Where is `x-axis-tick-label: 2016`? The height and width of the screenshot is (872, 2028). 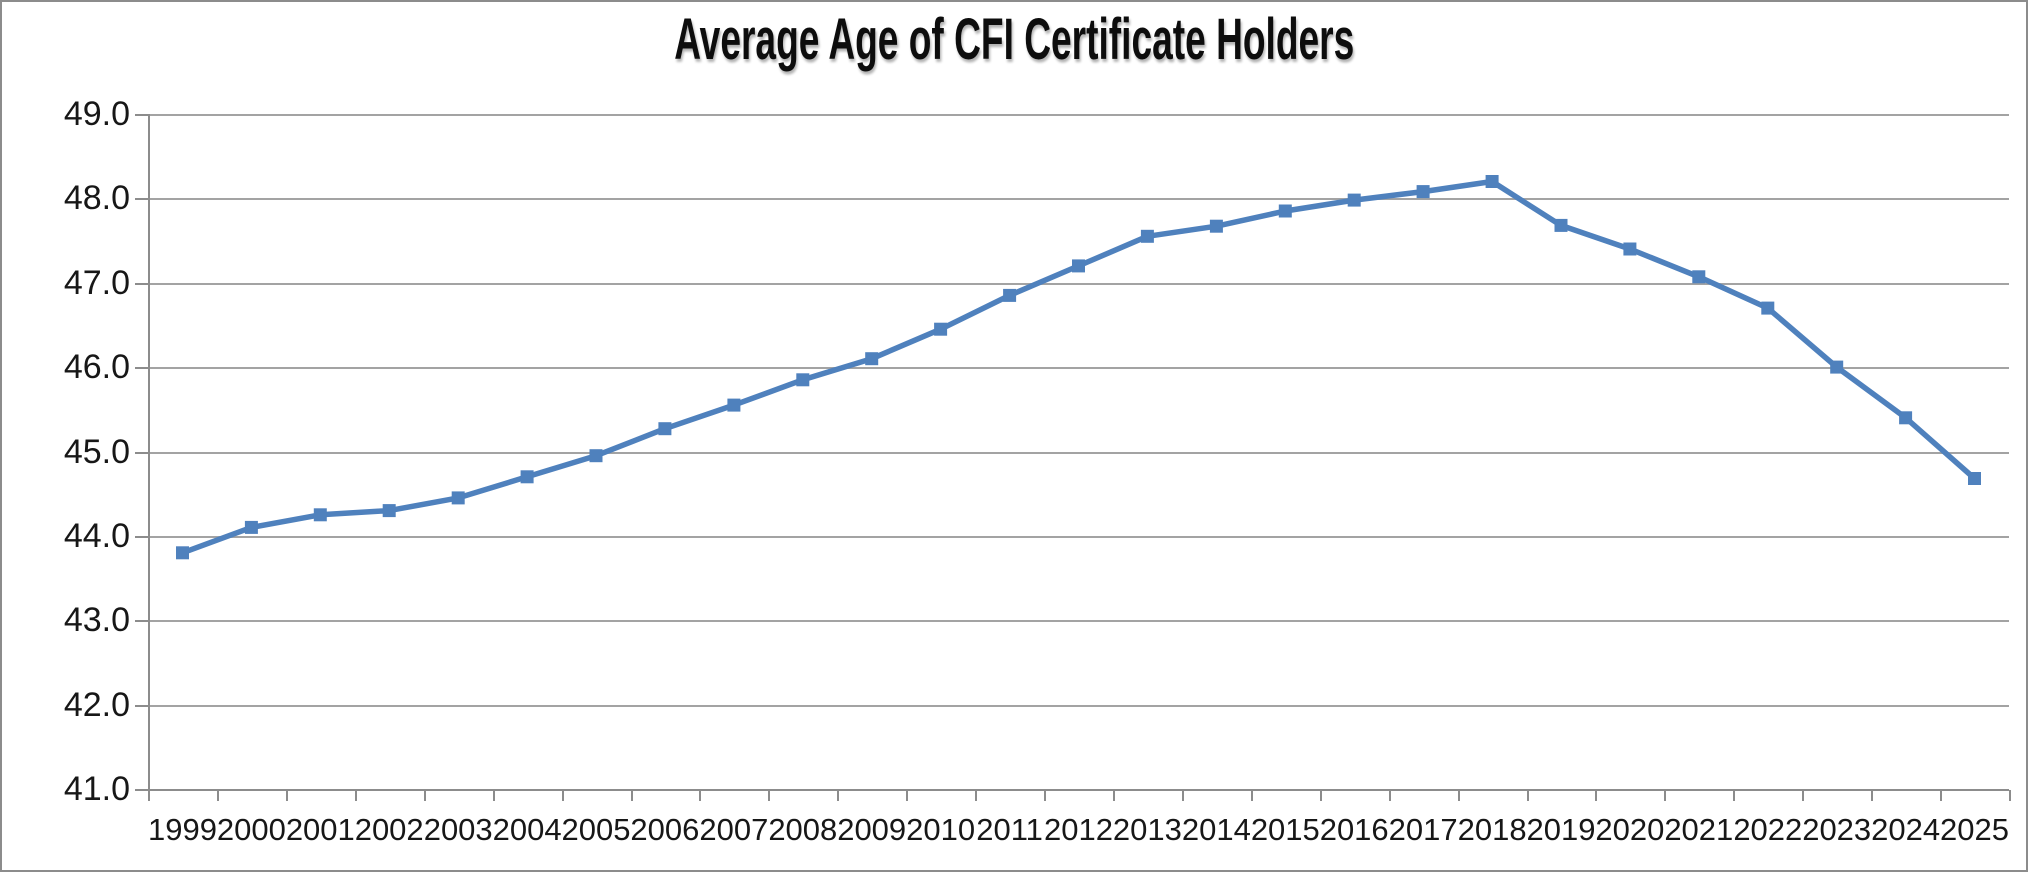 x-axis-tick-label: 2016 is located at coordinates (1354, 829).